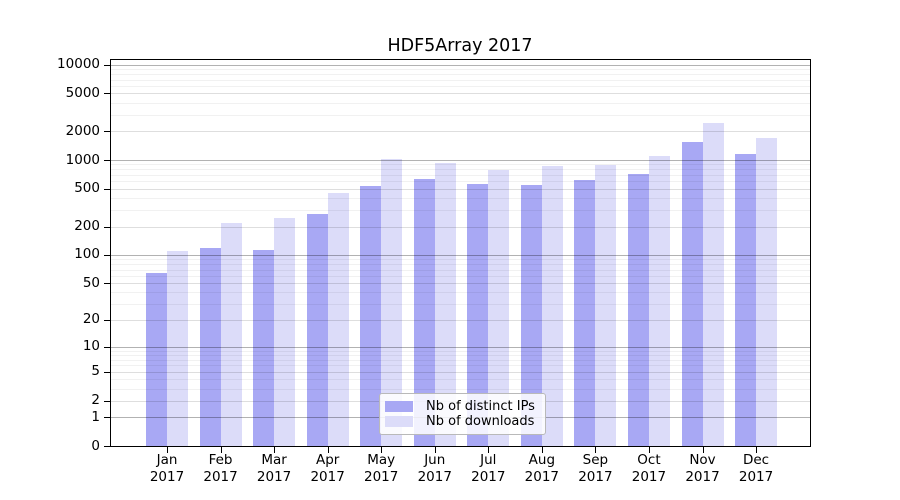  I want to click on bar-distinct-ips-mar, so click(264, 347).